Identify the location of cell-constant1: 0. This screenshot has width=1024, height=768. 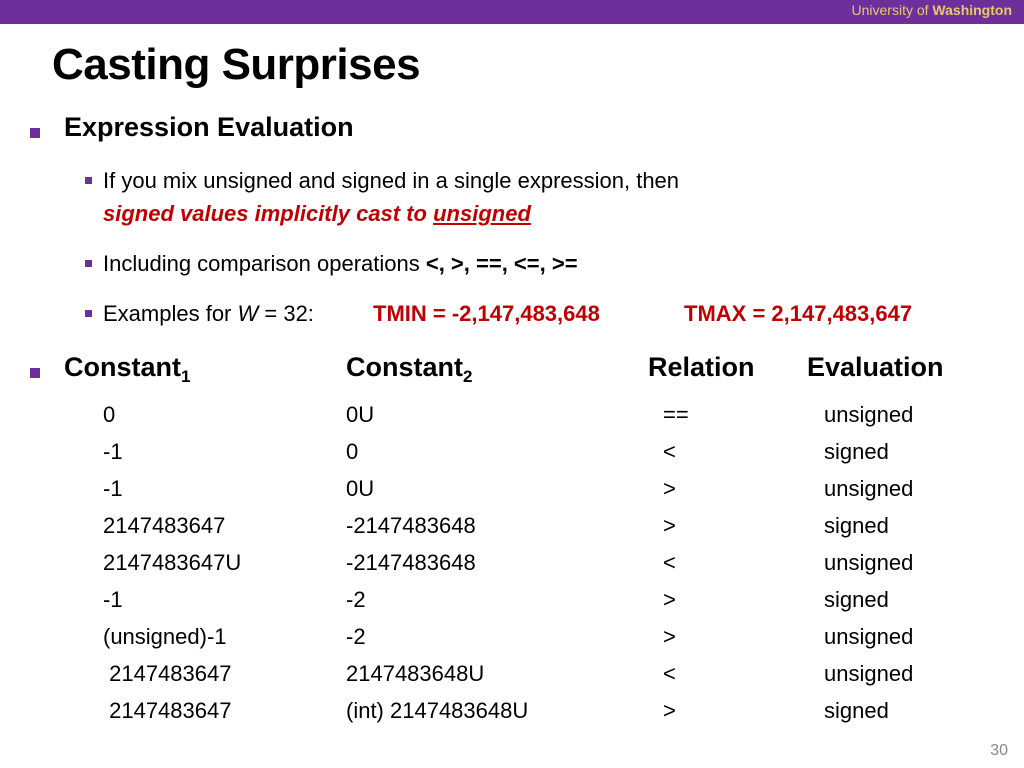
(109, 414).